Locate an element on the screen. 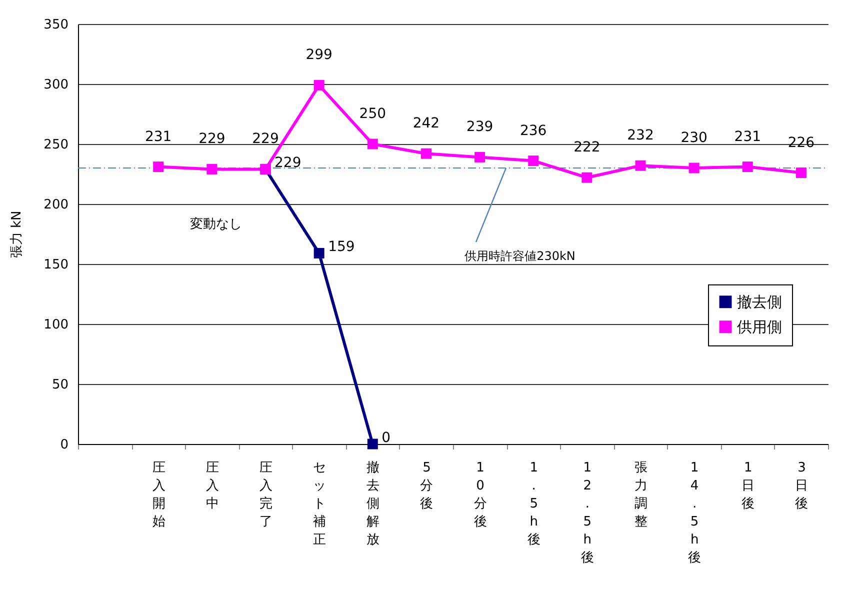 This screenshot has width=853, height=606. annotation: 変動なし is located at coordinates (216, 224).